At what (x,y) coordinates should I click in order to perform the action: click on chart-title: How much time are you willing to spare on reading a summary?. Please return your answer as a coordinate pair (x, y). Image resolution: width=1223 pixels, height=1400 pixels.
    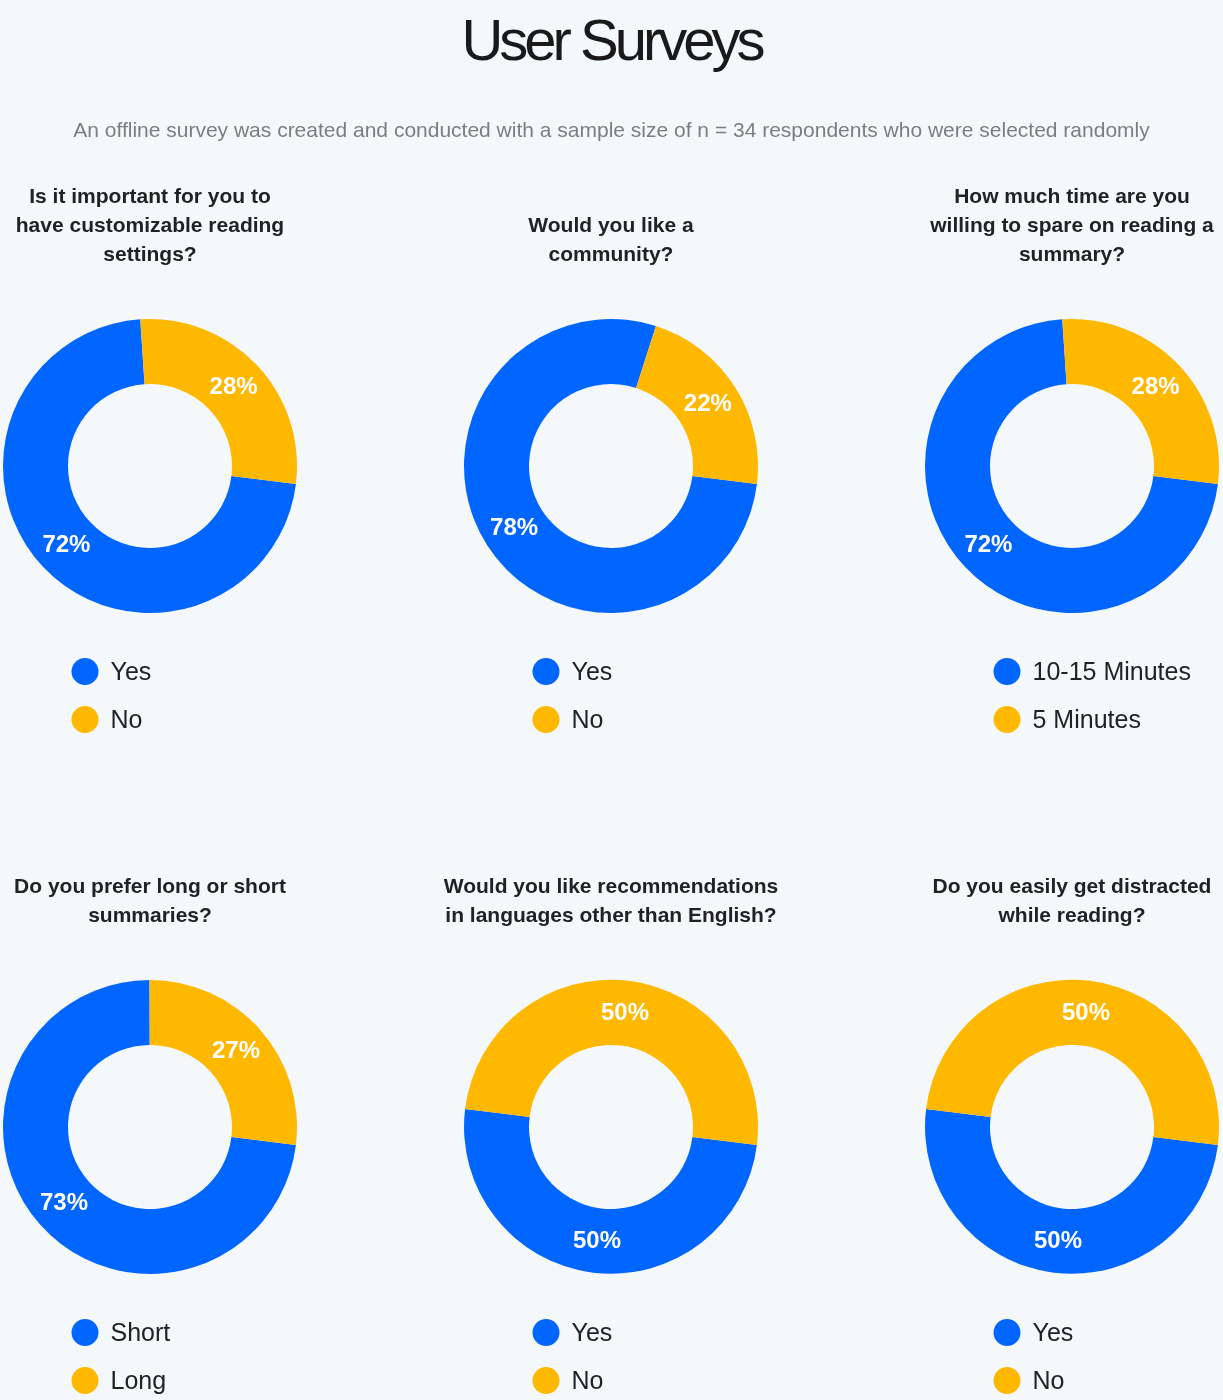
    Looking at the image, I should click on (1072, 225).